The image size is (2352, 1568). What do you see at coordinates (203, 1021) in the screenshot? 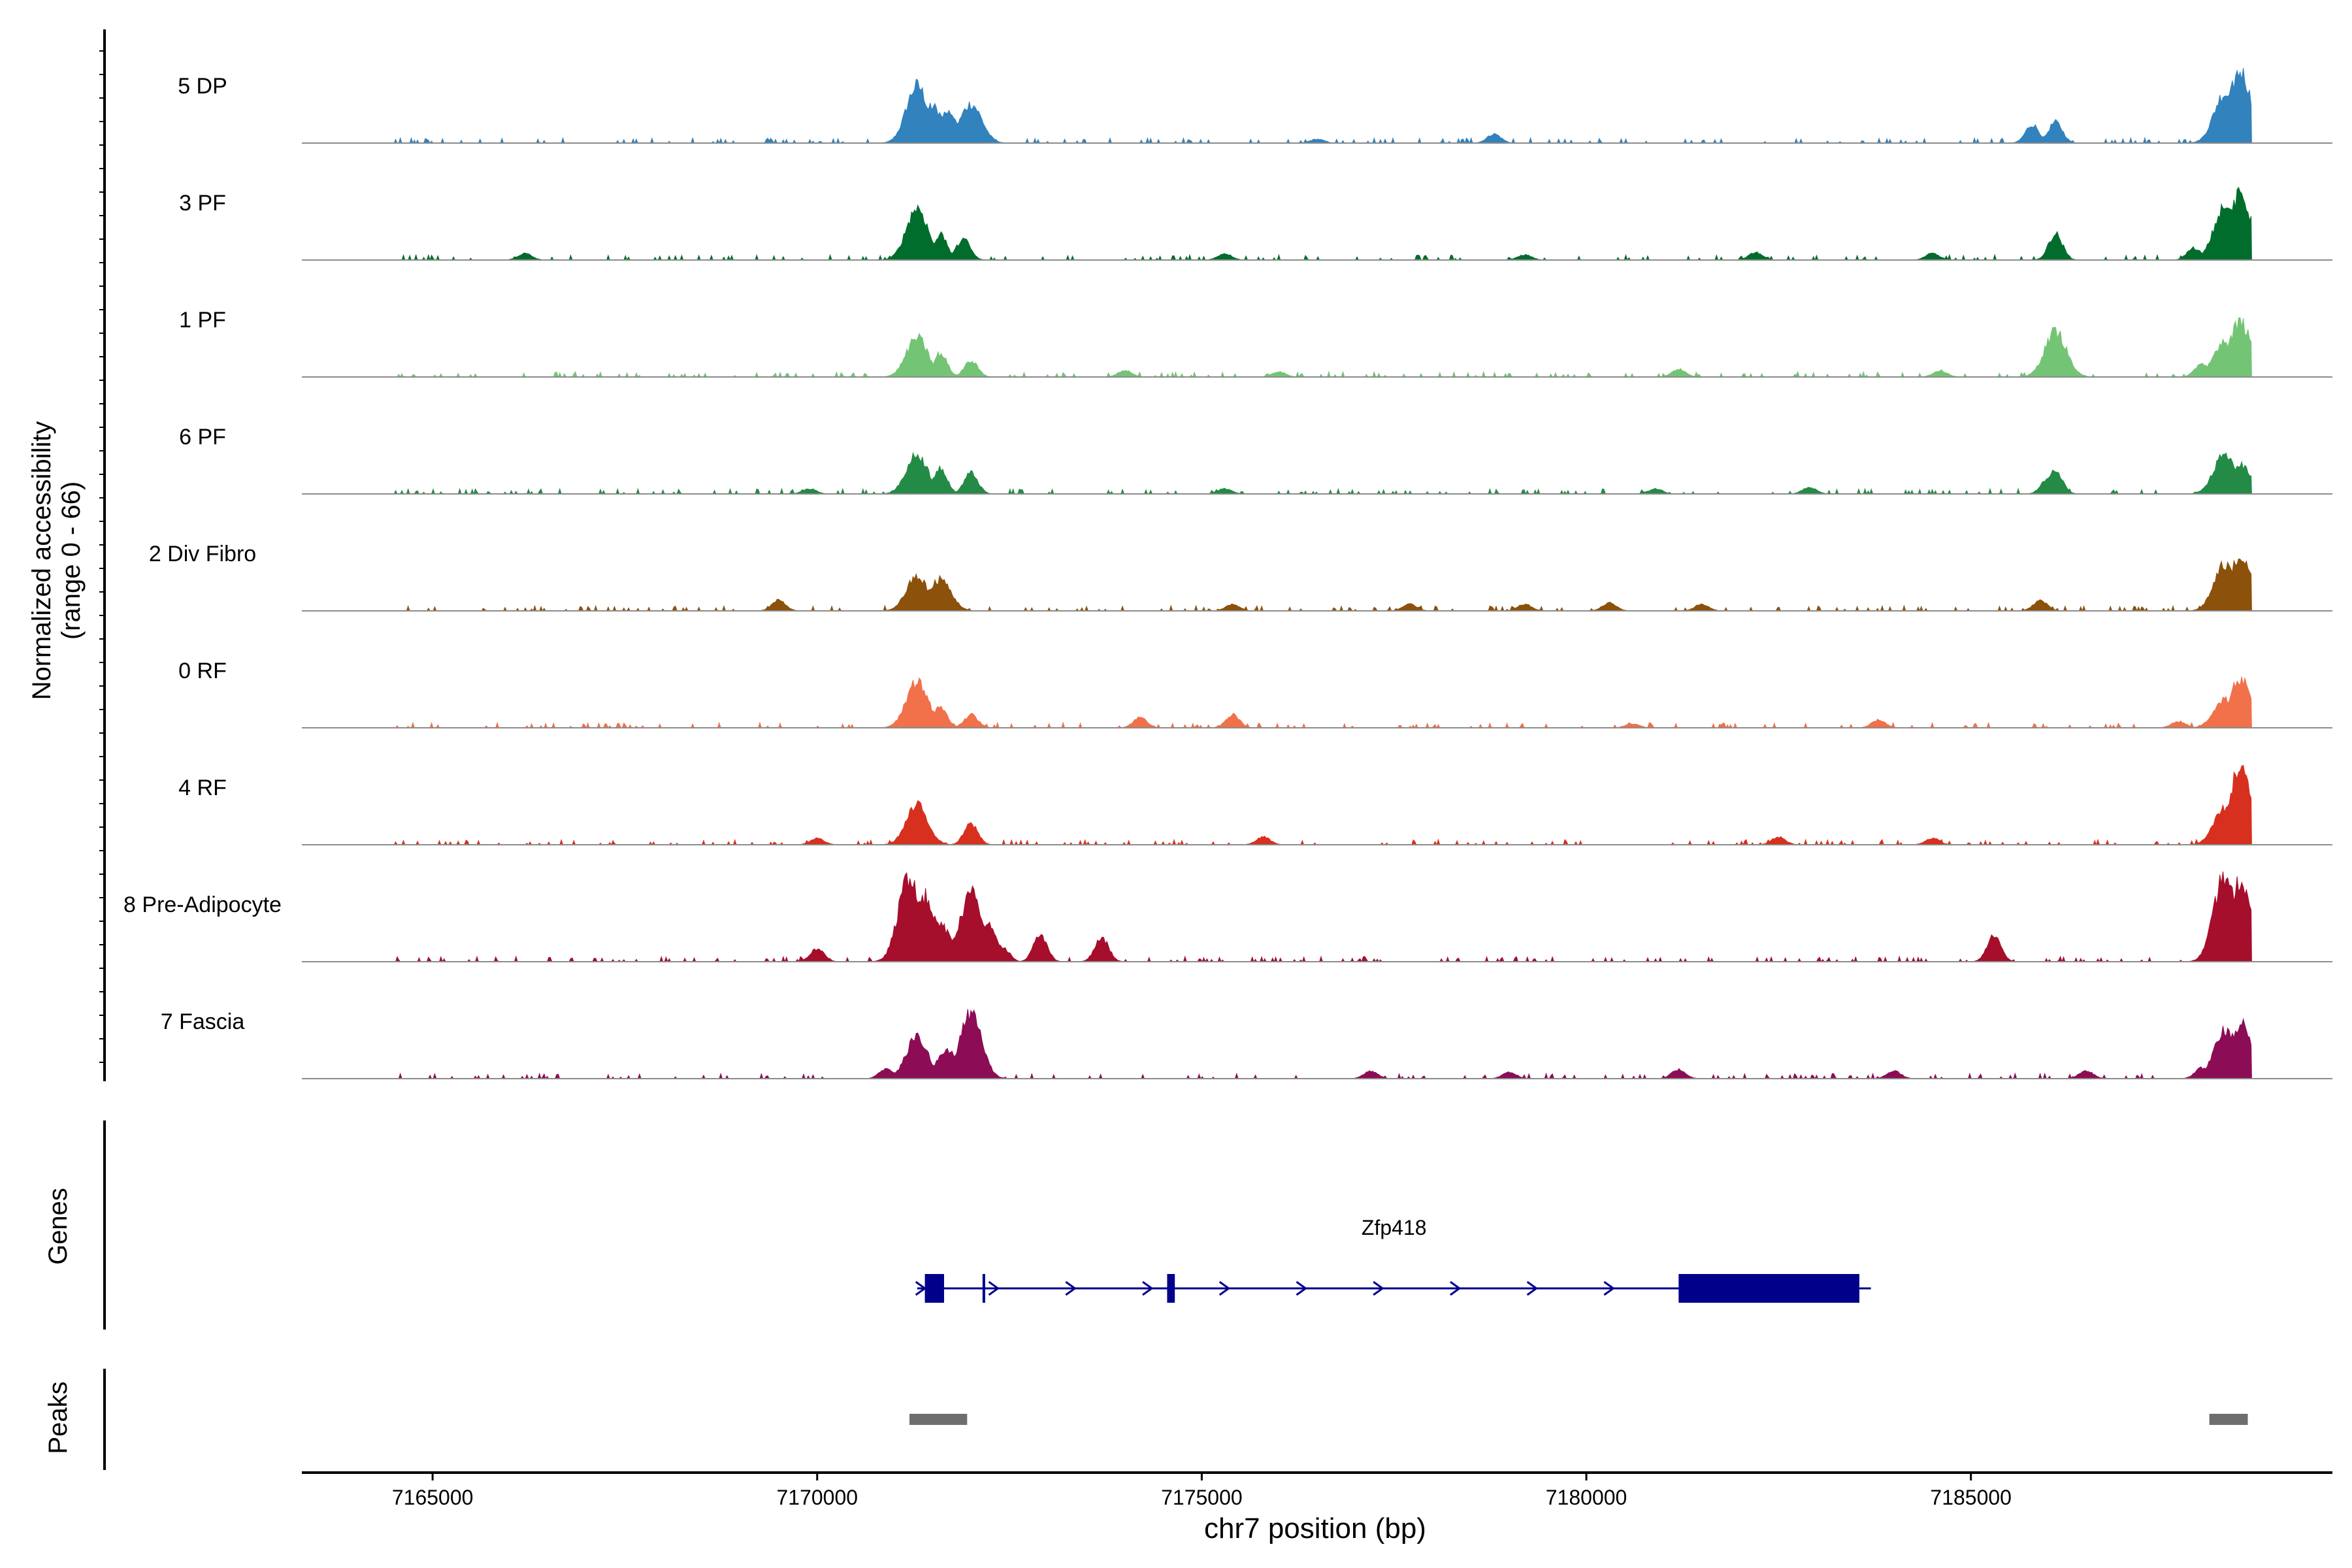
I see `track-label: 7 Fascia` at bounding box center [203, 1021].